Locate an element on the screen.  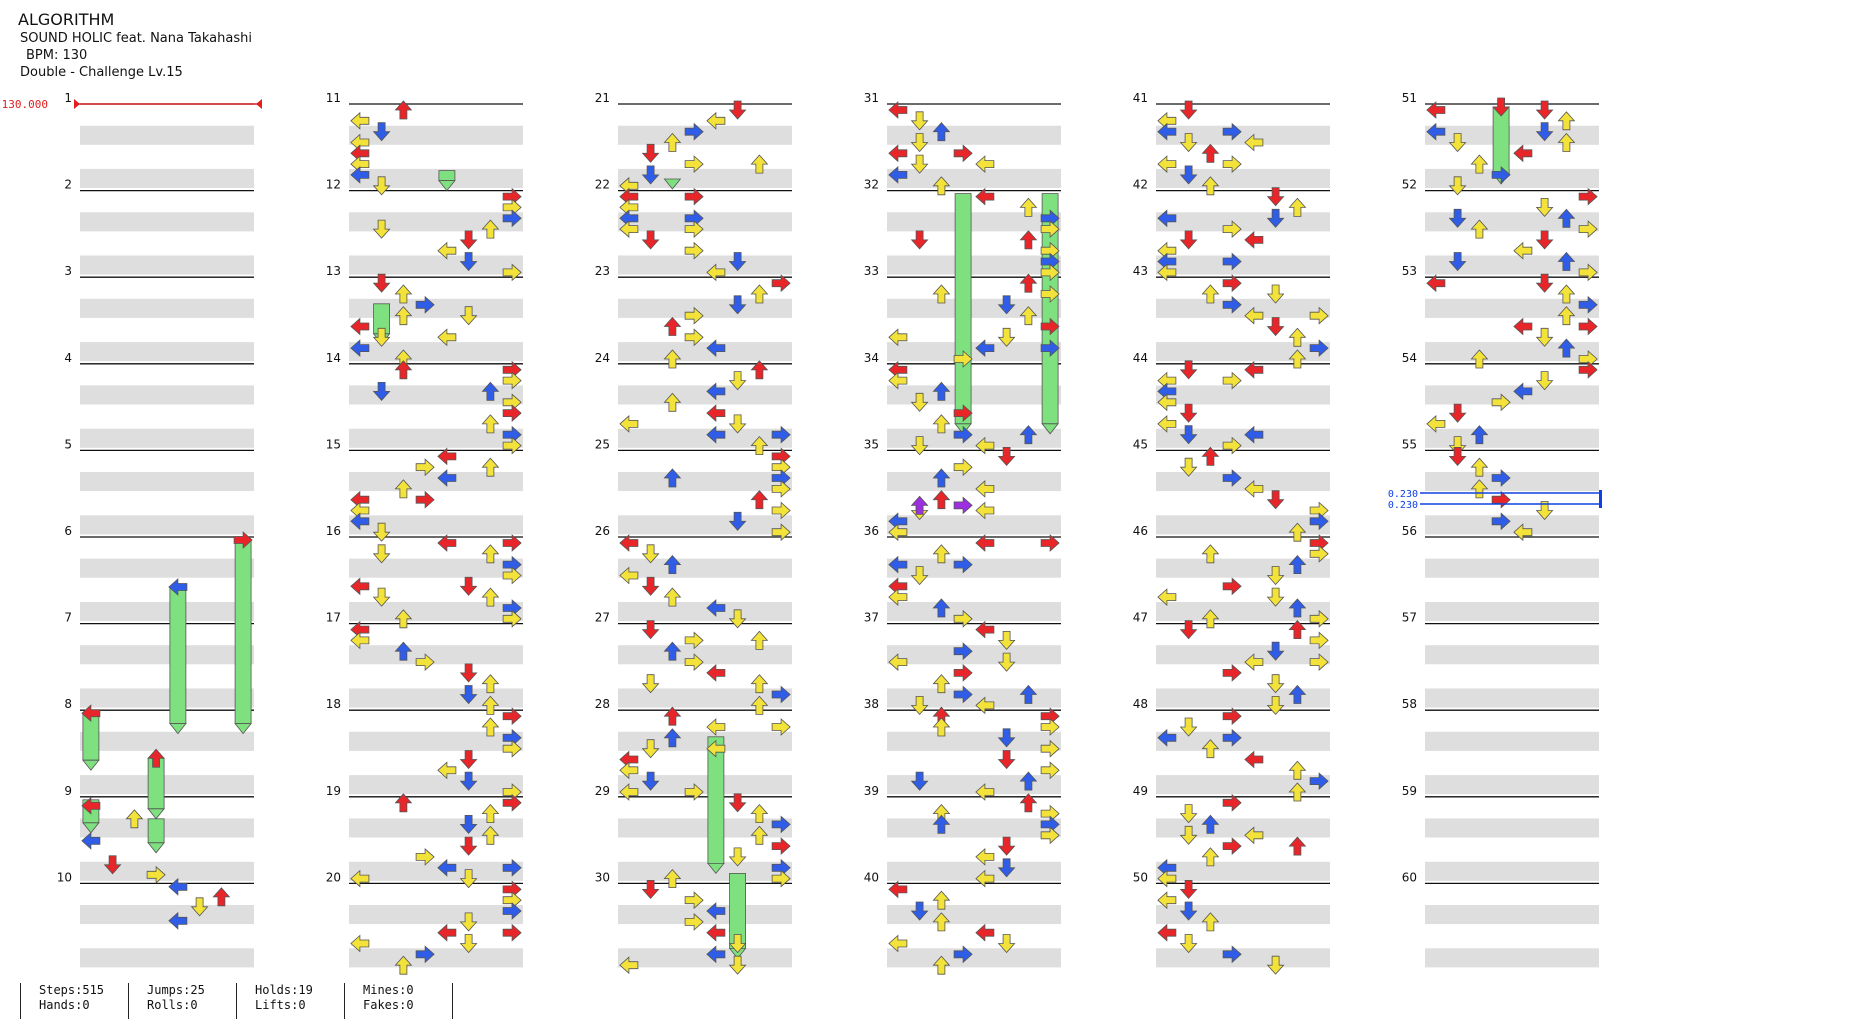
bpm-marker-end is located at coordinates (259, 104).